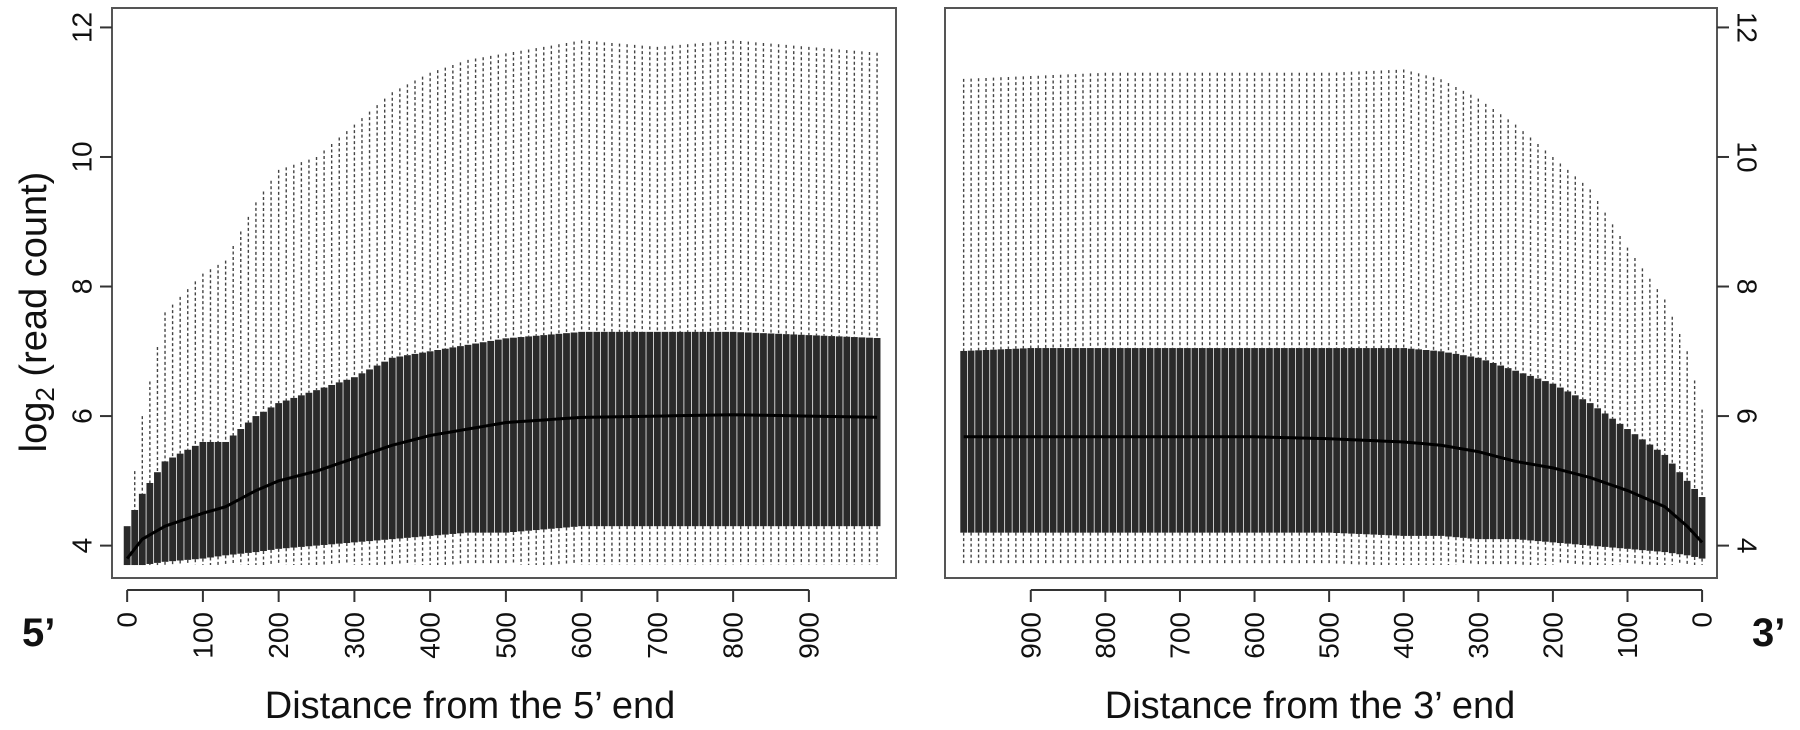 The height and width of the screenshot is (730, 1800). What do you see at coordinates (1478, 635) in the screenshot?
I see `x-tick-label-300: 300` at bounding box center [1478, 635].